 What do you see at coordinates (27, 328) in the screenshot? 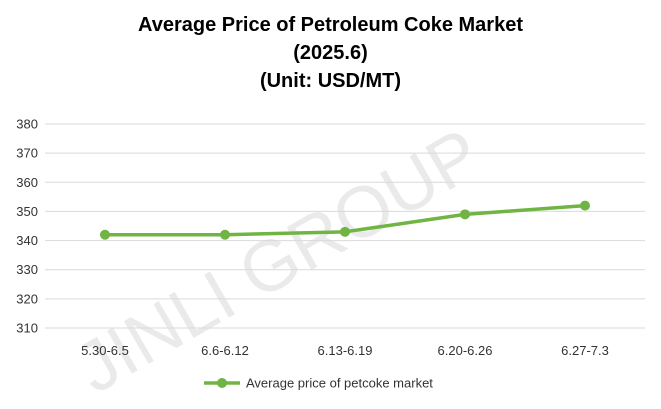
I see `y-tick-label: 310` at bounding box center [27, 328].